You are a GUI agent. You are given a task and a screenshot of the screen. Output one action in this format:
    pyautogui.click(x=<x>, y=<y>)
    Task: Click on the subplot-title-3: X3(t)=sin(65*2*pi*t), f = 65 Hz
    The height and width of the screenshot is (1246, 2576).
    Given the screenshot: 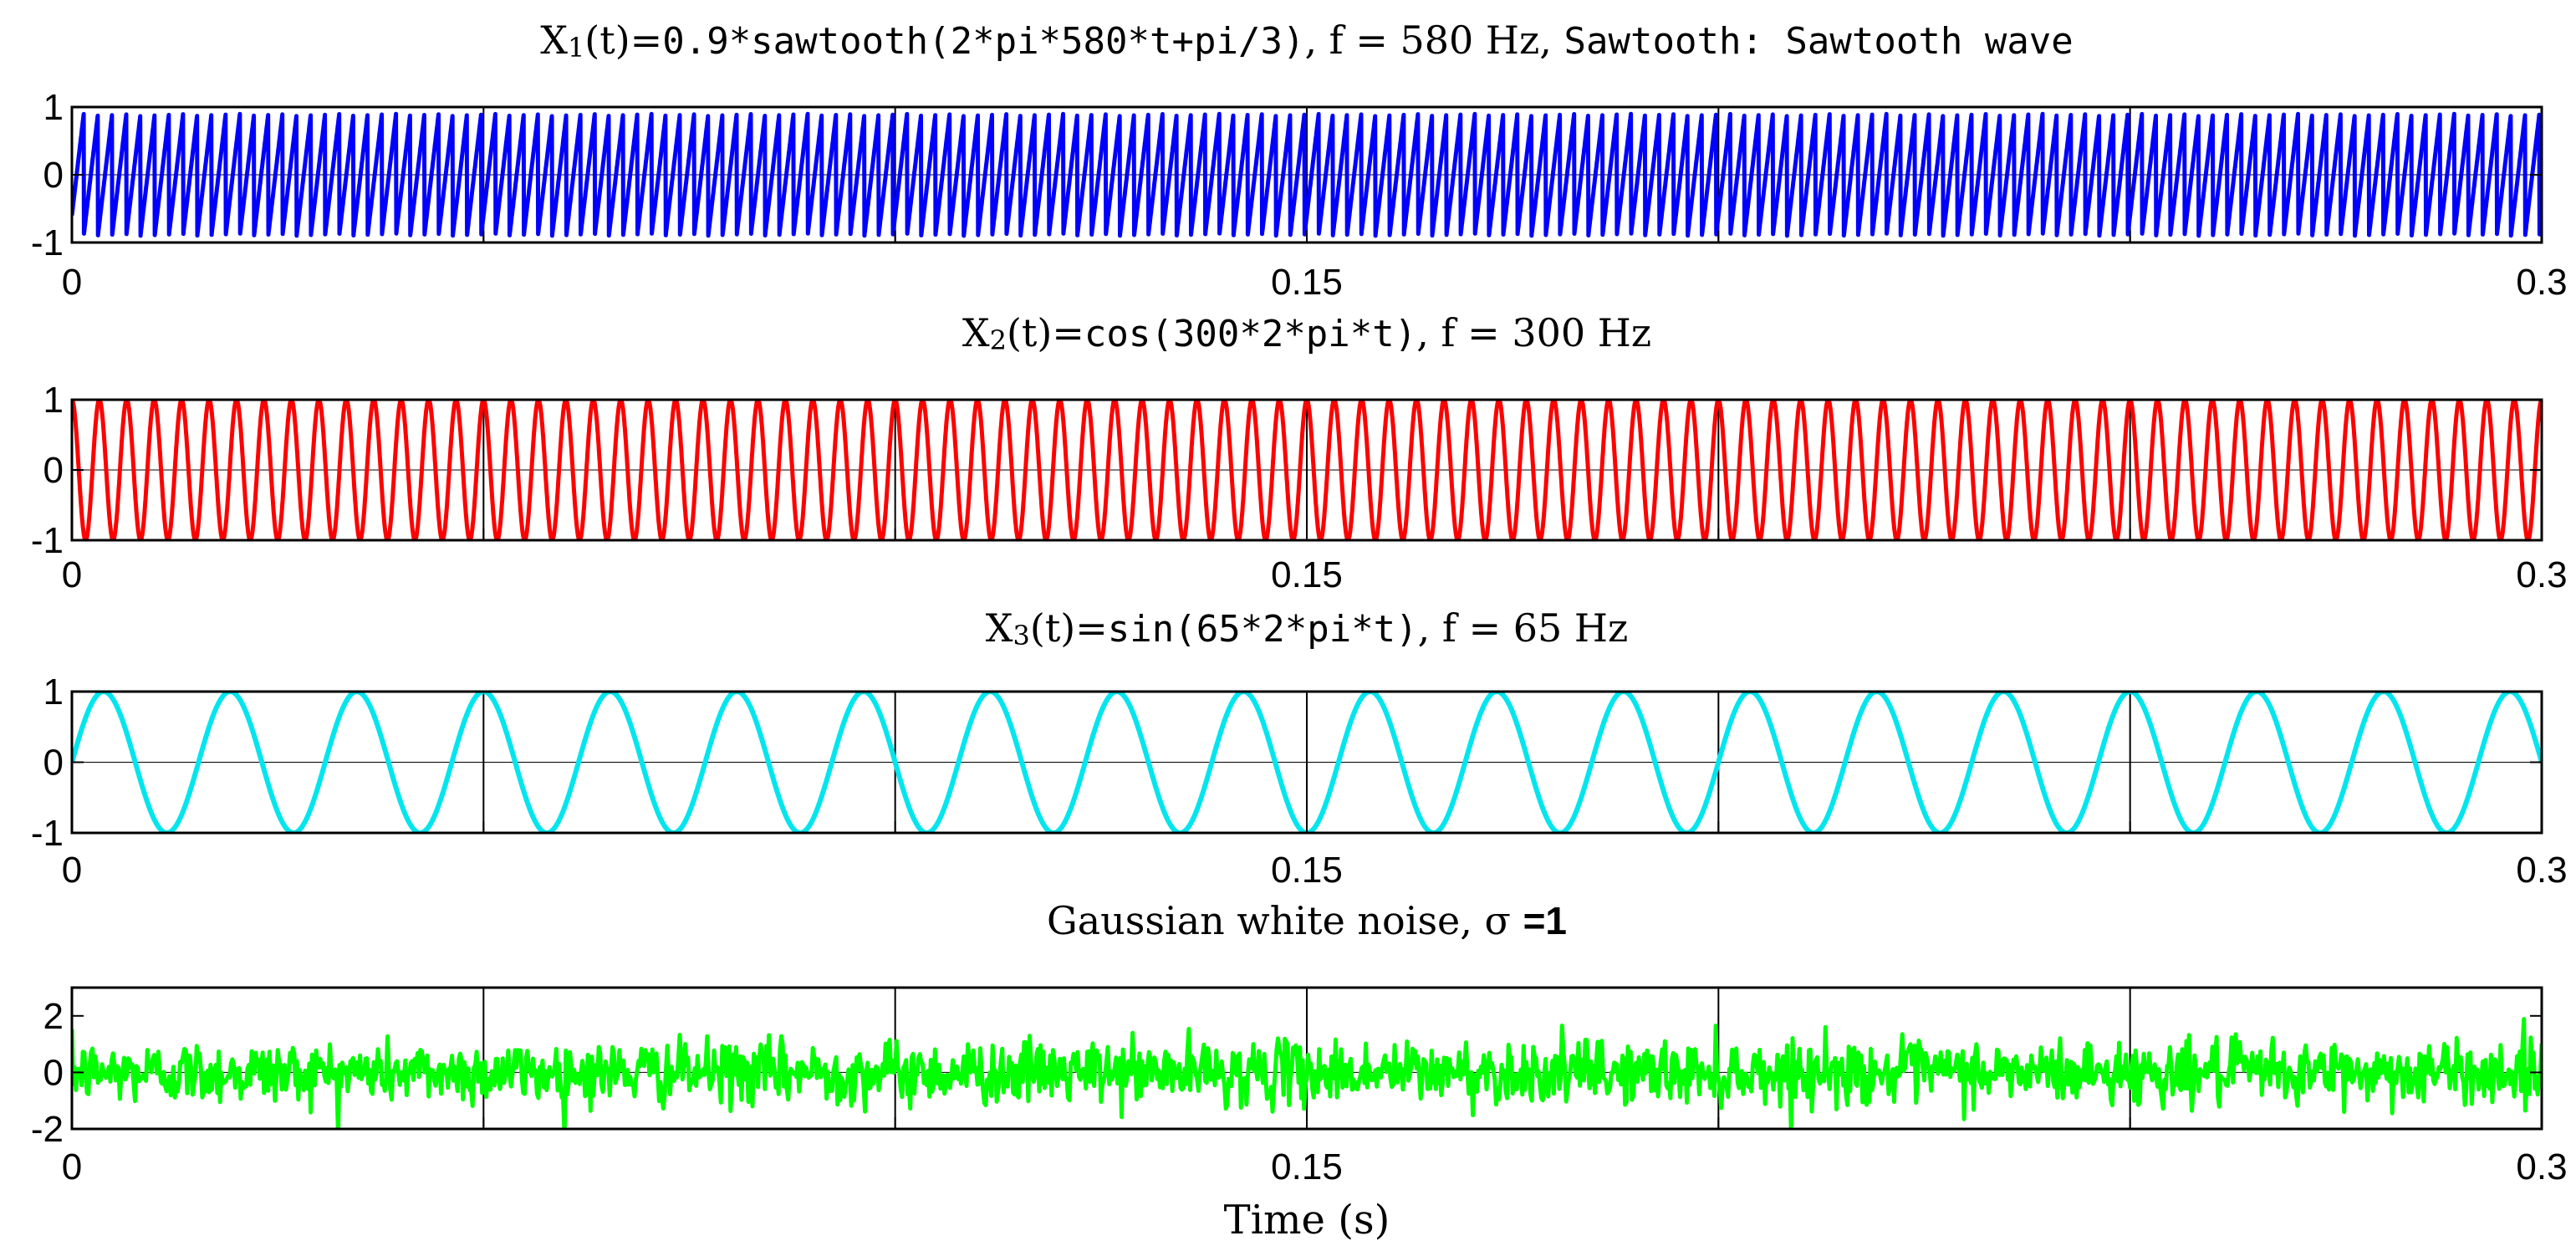 What is the action you would take?
    pyautogui.click(x=1307, y=628)
    